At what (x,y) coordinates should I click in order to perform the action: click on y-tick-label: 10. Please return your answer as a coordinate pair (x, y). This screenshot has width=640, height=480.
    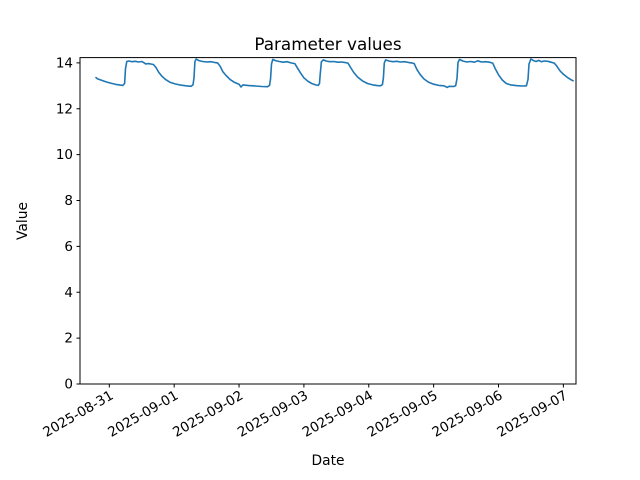
    Looking at the image, I should click on (64, 155).